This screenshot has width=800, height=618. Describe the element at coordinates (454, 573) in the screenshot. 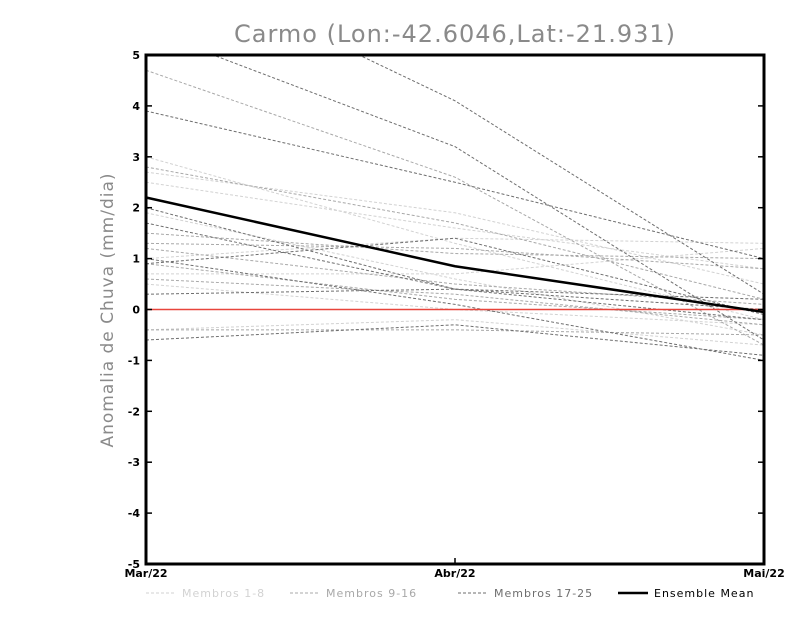

I see `x-tick-label: Abr/22` at that location.